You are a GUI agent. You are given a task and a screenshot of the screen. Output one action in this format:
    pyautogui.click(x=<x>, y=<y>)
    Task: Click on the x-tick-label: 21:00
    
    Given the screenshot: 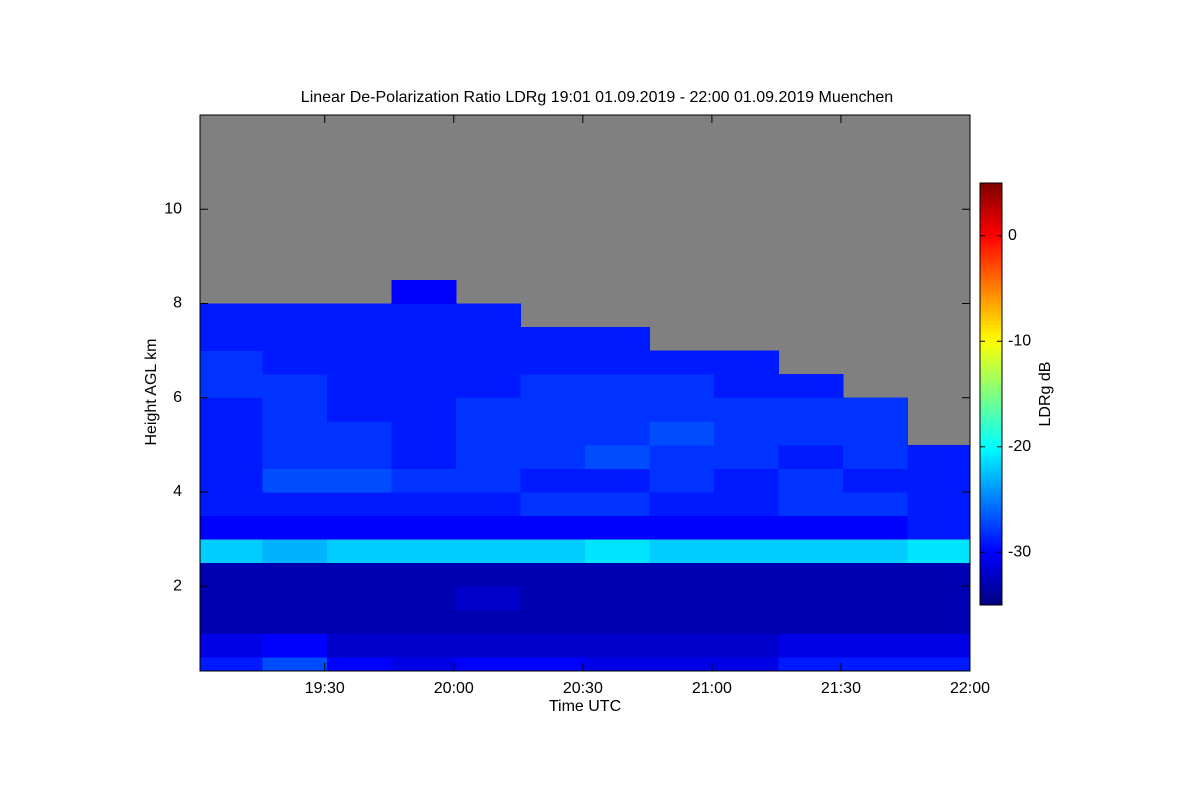 What is the action you would take?
    pyautogui.click(x=712, y=688)
    